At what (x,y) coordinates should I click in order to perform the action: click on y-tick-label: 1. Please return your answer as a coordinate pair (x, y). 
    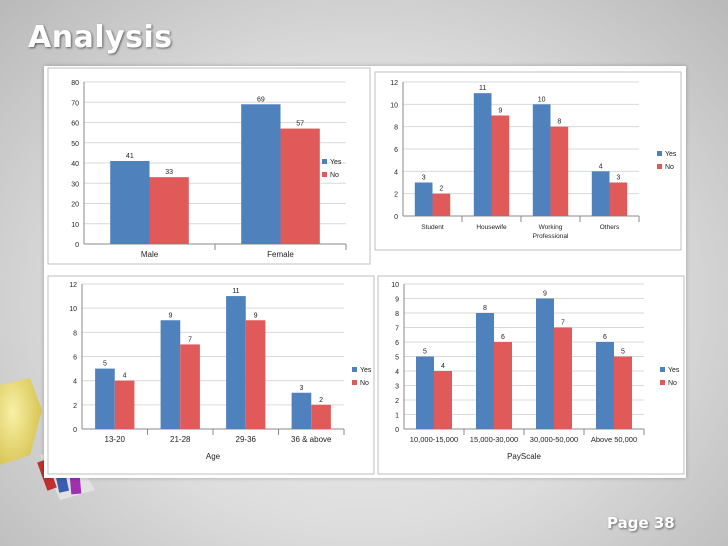
    Looking at the image, I should click on (397, 416).